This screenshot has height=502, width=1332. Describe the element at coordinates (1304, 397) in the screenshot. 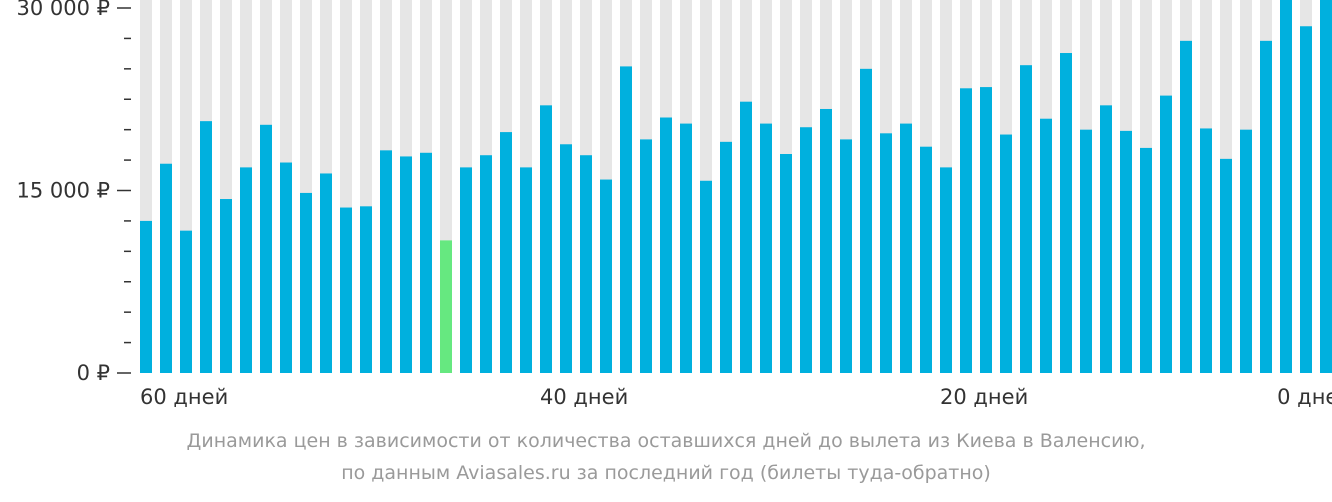

I see `x-tick-label: 0 дней` at that location.